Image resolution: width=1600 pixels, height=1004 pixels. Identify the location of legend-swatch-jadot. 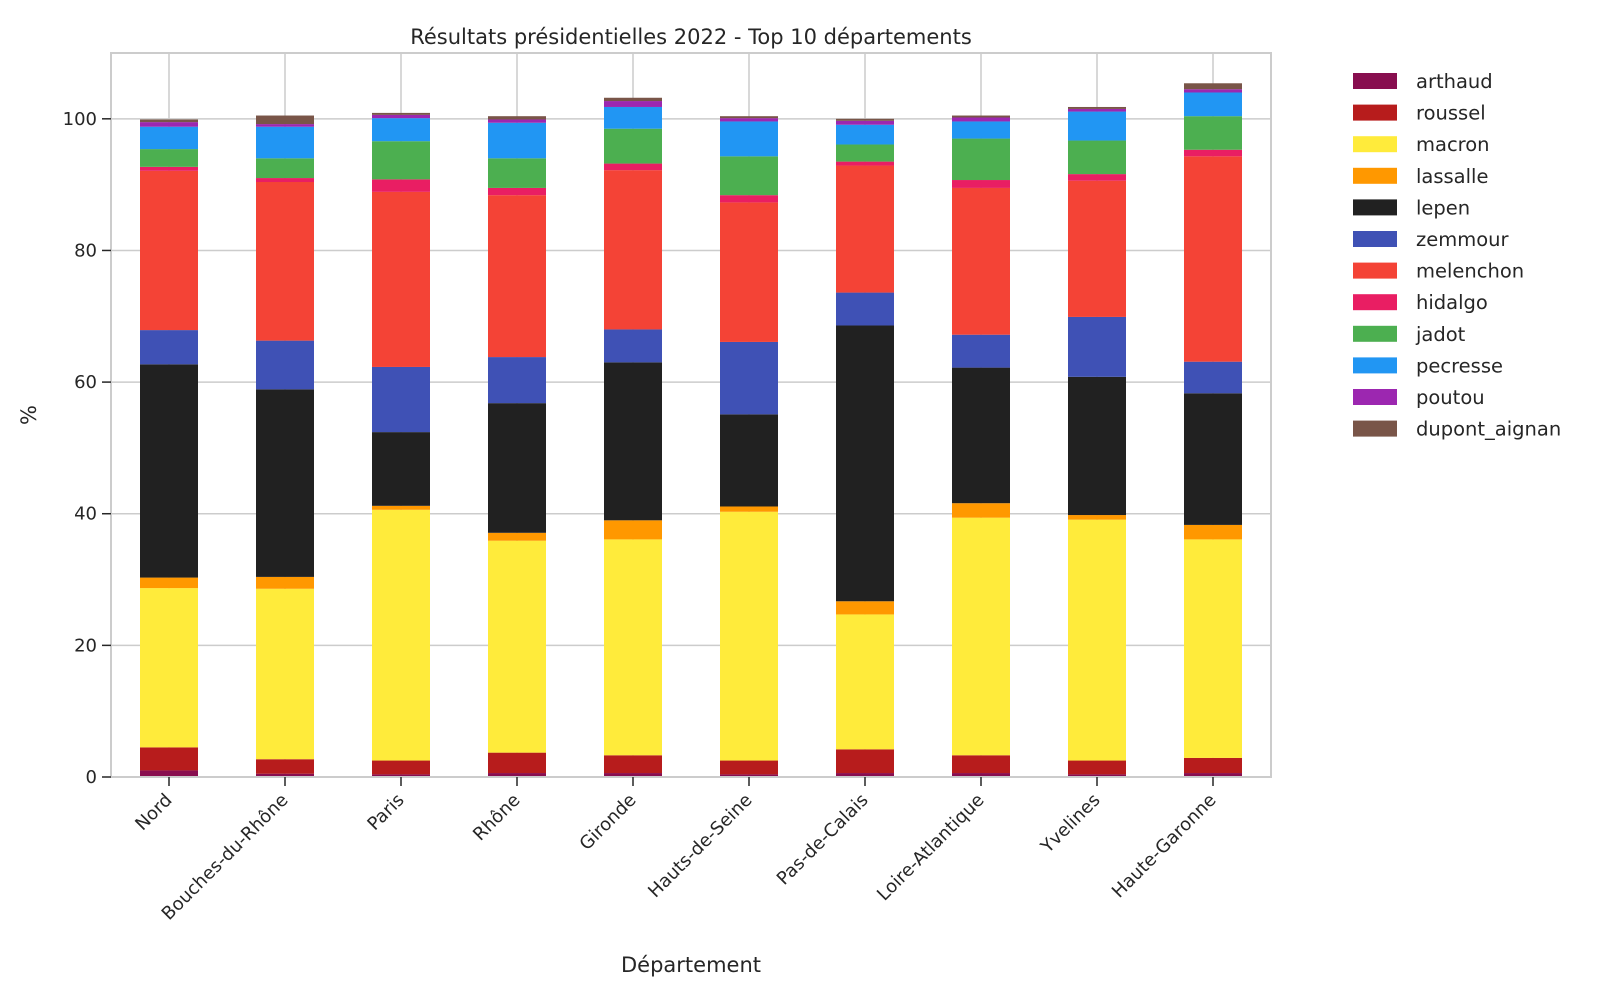
(1375, 334).